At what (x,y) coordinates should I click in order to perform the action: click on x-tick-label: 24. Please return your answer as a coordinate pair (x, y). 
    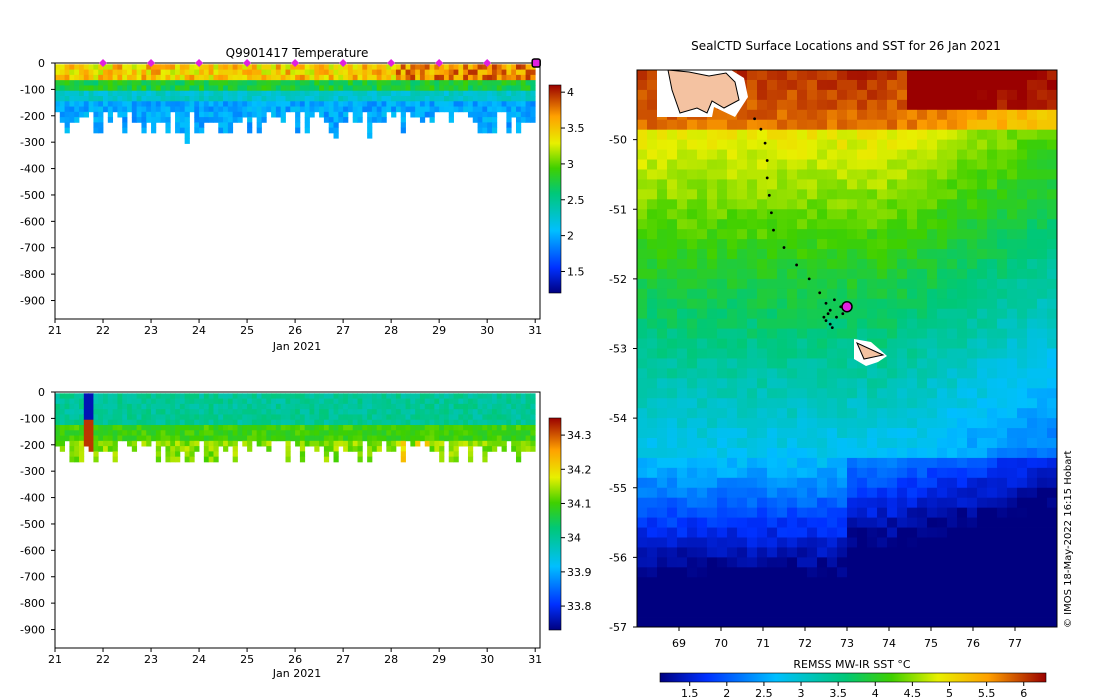
    Looking at the image, I should click on (199, 330).